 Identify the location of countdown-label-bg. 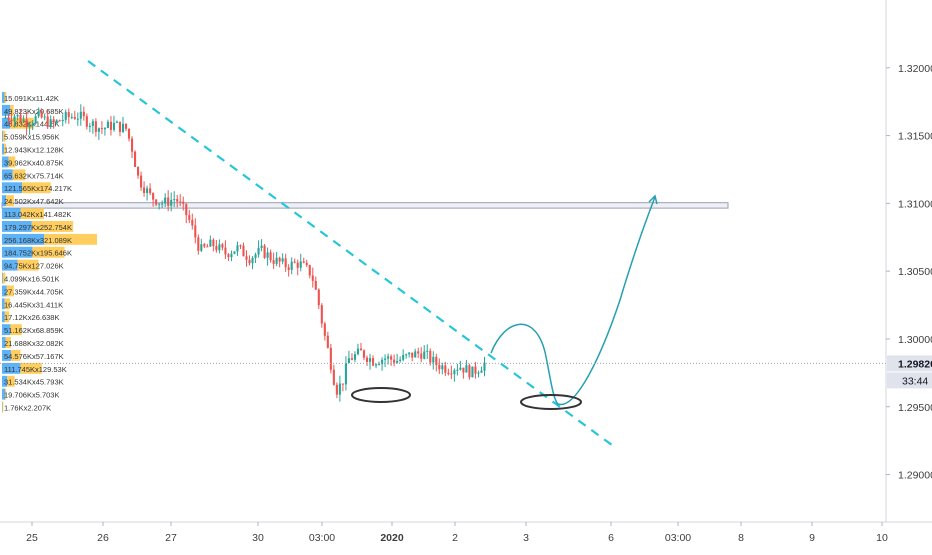
(909, 380).